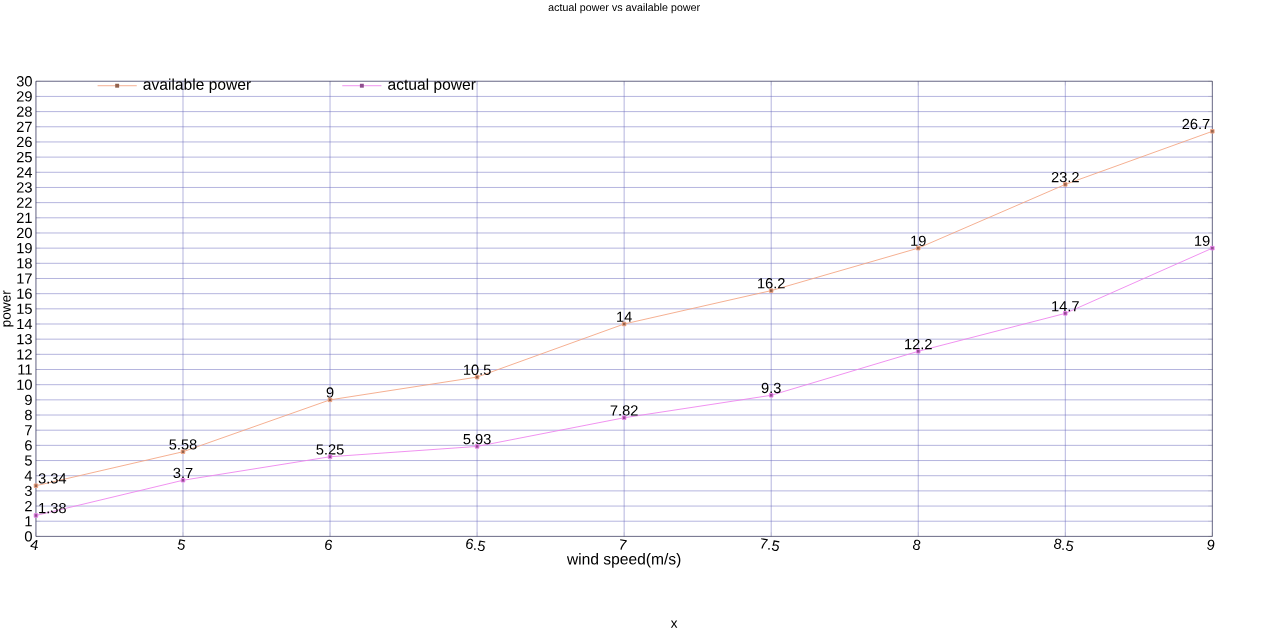 This screenshot has width=1277, height=629. What do you see at coordinates (24, 202) in the screenshot?
I see `y-tick-label: 22` at bounding box center [24, 202].